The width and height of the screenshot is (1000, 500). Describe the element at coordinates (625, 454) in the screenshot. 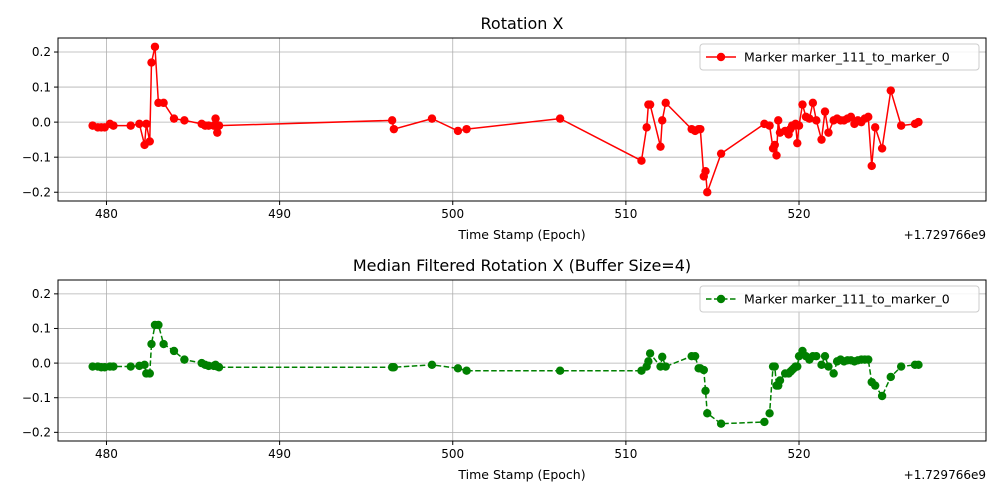

I see `x-tick-label: 510` at that location.